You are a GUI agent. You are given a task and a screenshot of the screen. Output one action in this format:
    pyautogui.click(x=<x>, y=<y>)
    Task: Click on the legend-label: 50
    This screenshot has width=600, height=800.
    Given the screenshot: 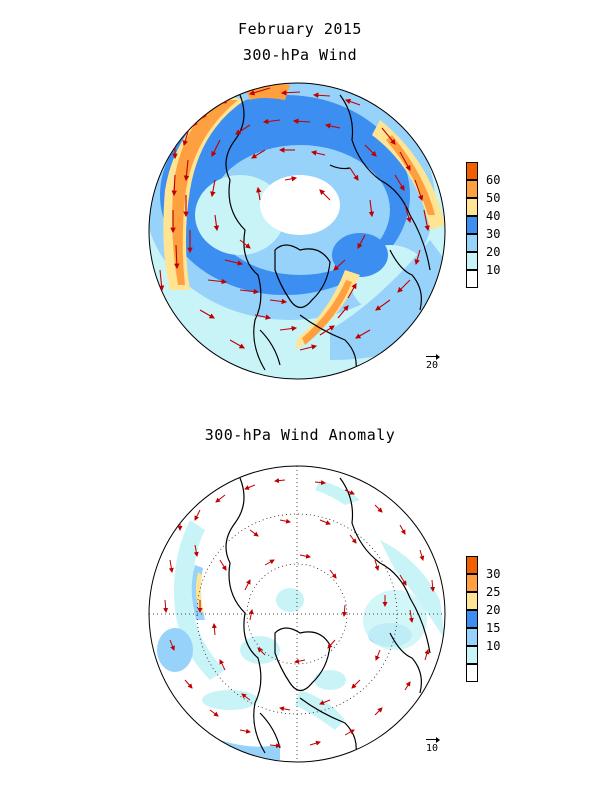 What is the action you would take?
    pyautogui.click(x=493, y=198)
    